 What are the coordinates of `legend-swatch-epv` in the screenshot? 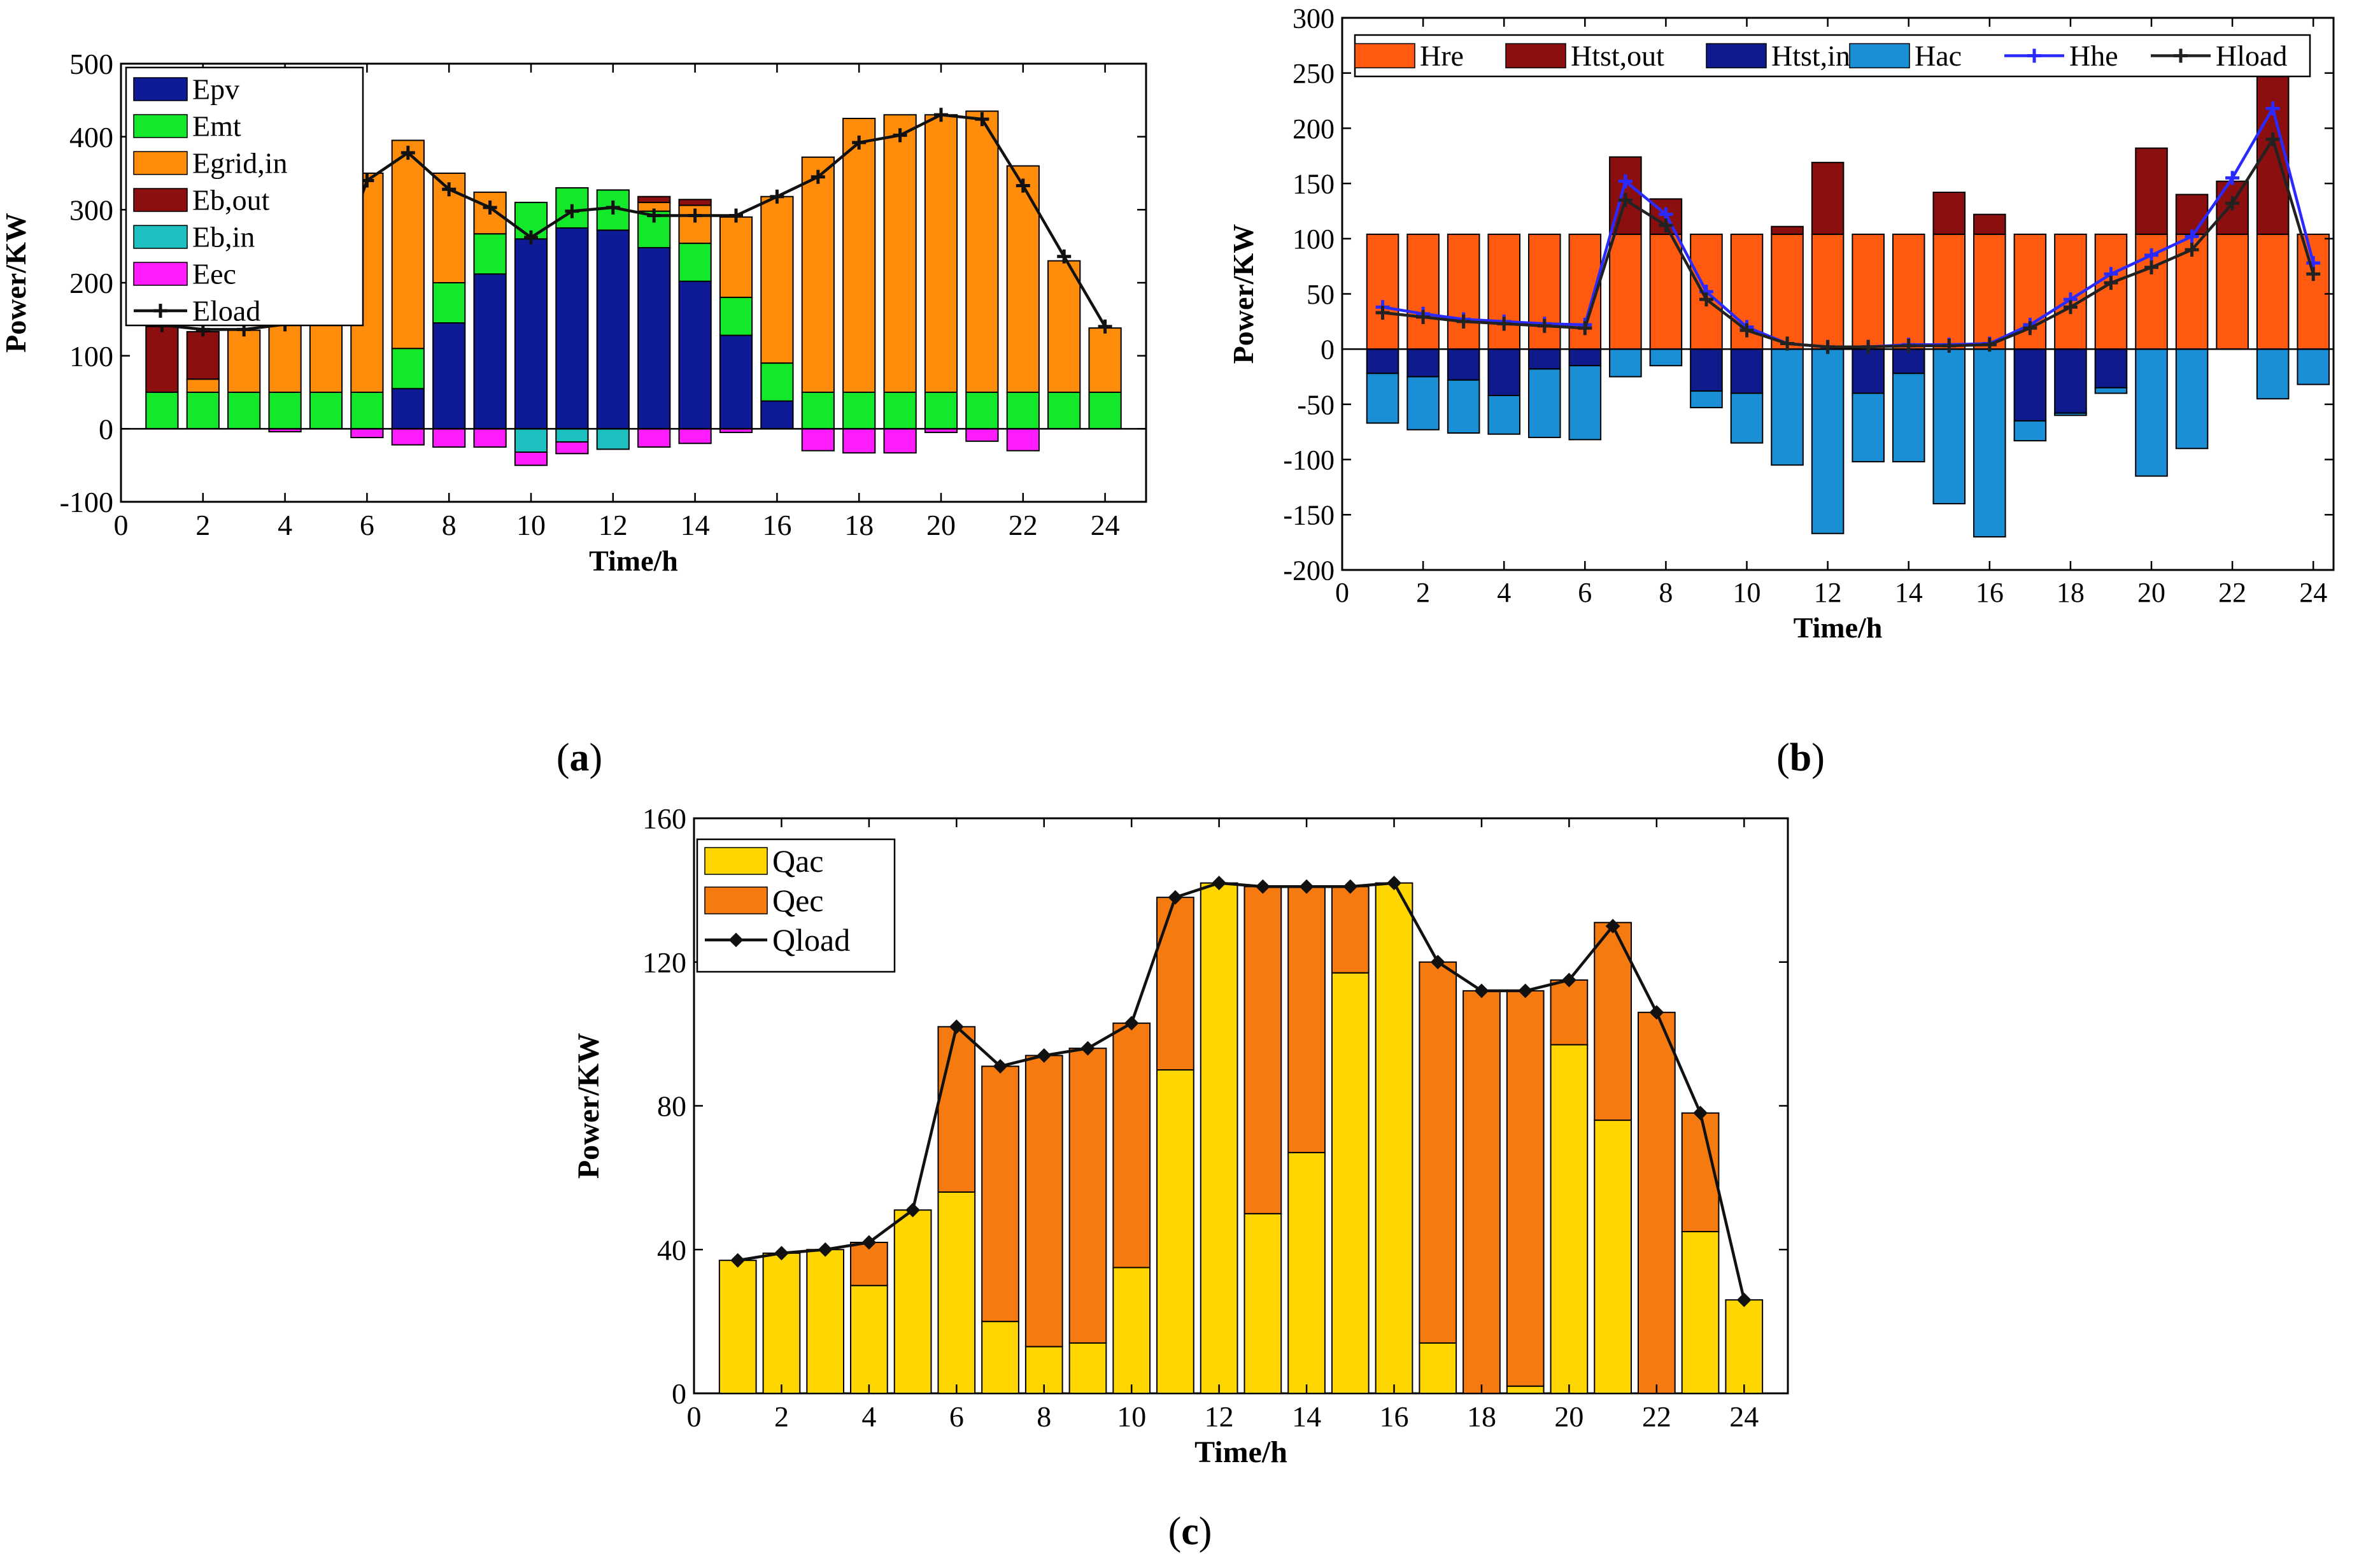 It's located at (160, 89).